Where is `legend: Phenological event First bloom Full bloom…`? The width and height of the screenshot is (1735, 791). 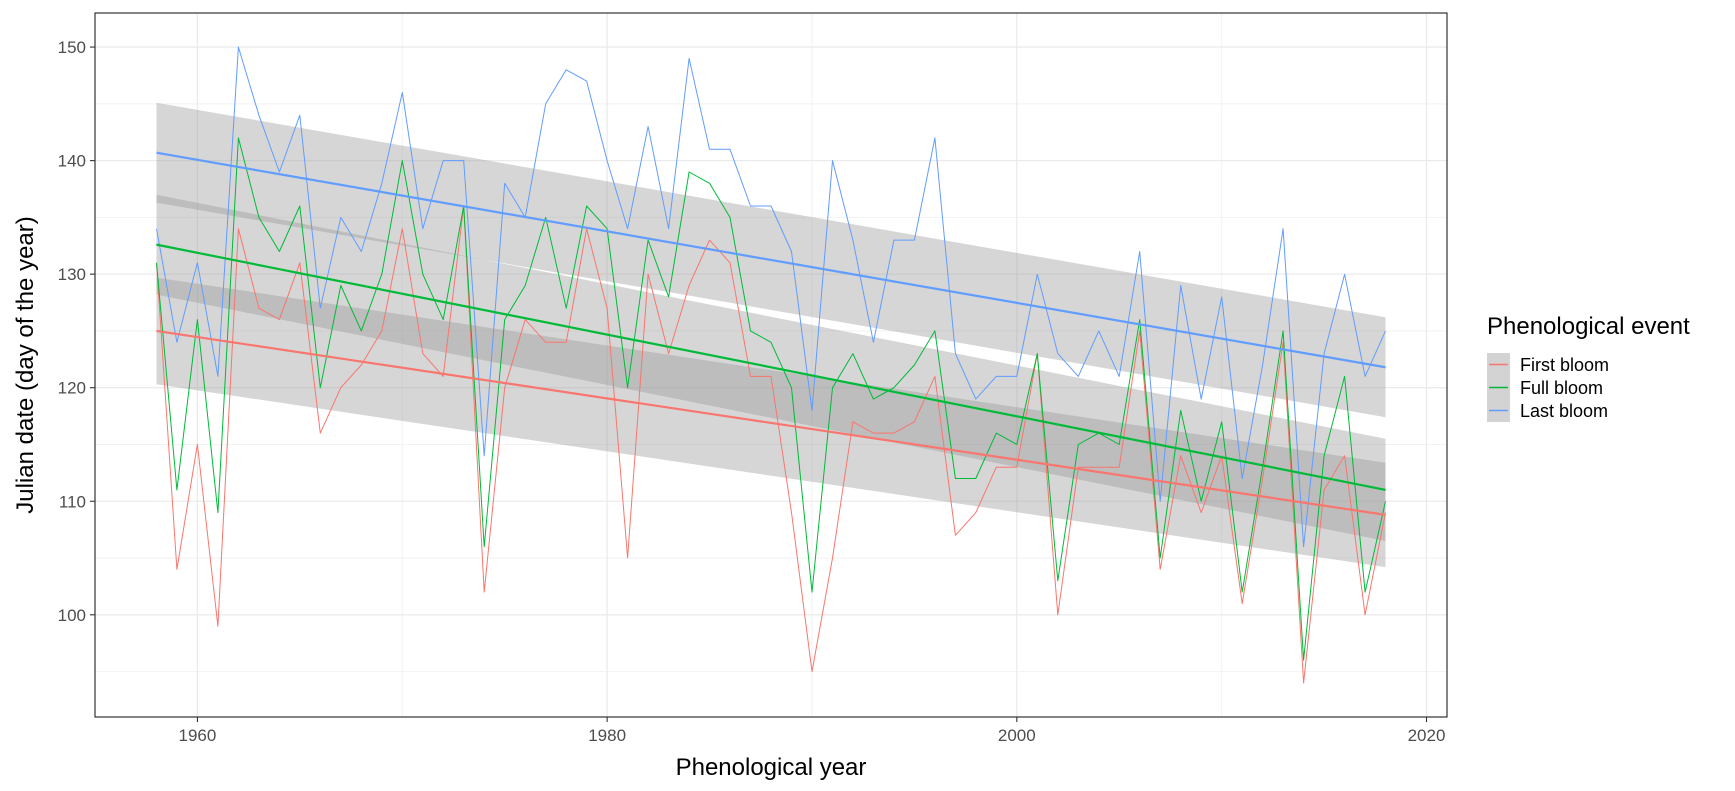
legend: Phenological event First bloom Full bloom… is located at coordinates (1588, 367).